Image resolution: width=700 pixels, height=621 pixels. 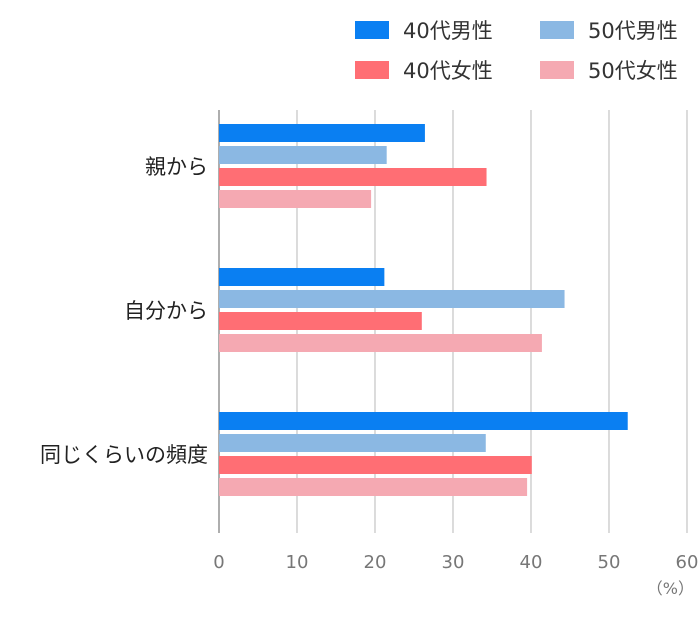 What do you see at coordinates (609, 562) in the screenshot?
I see `x-tick-label-50: 50` at bounding box center [609, 562].